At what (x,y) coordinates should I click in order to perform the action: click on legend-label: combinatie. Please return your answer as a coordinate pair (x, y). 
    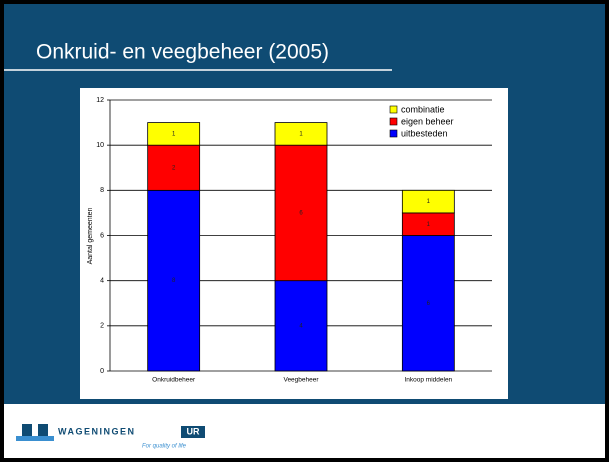
    Looking at the image, I should click on (423, 109).